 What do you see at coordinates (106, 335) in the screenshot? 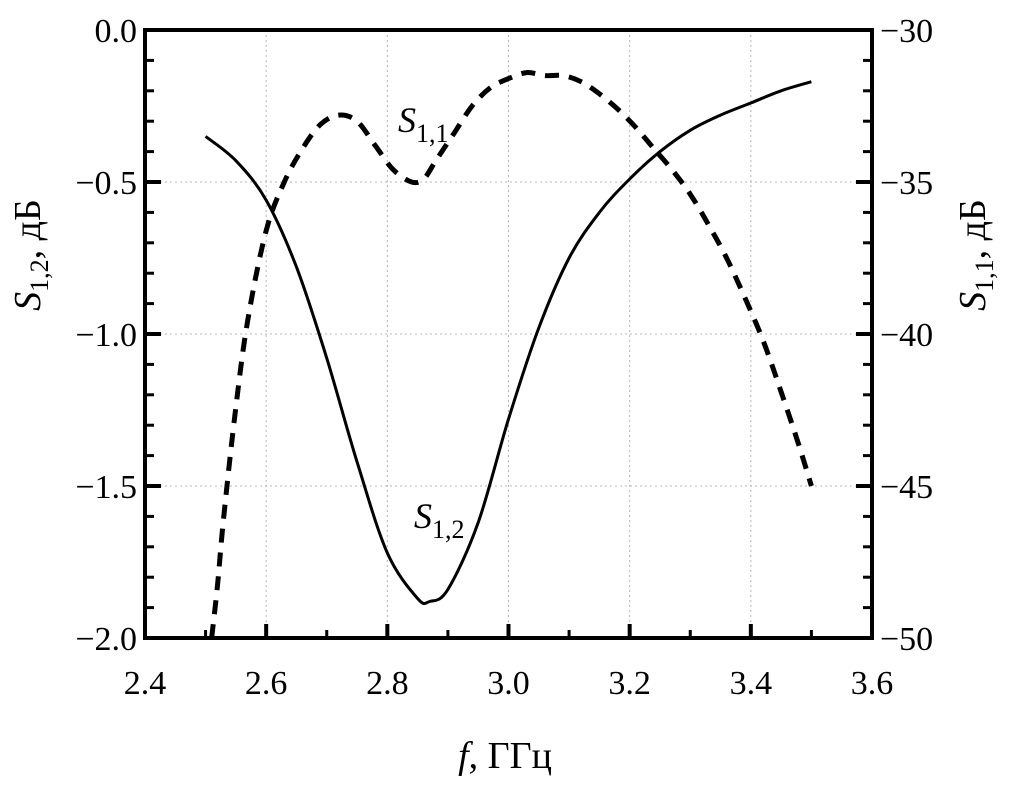
I see `y-left-tick-label: −1.0` at bounding box center [106, 335].